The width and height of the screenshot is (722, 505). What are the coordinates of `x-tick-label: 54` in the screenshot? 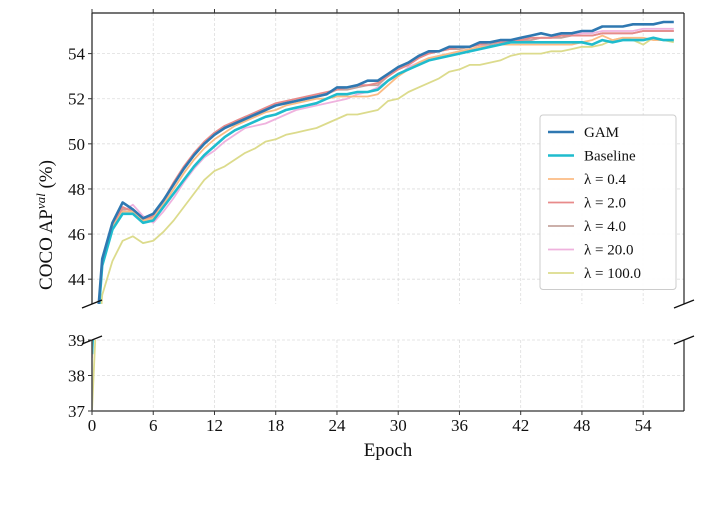 It's located at (644, 425).